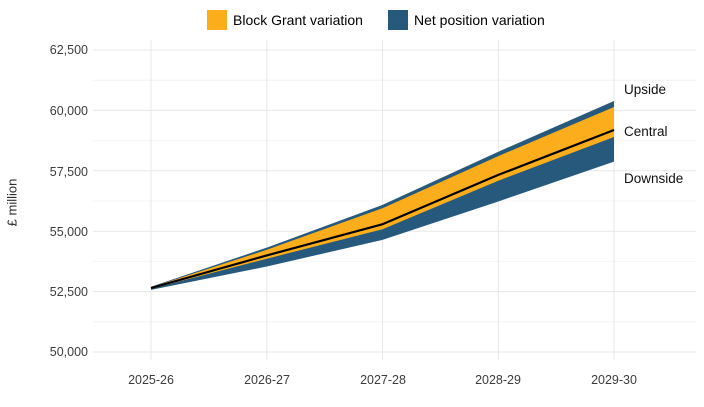  What do you see at coordinates (398, 20) in the screenshot?
I see `net-position-legend-swatch` at bounding box center [398, 20].